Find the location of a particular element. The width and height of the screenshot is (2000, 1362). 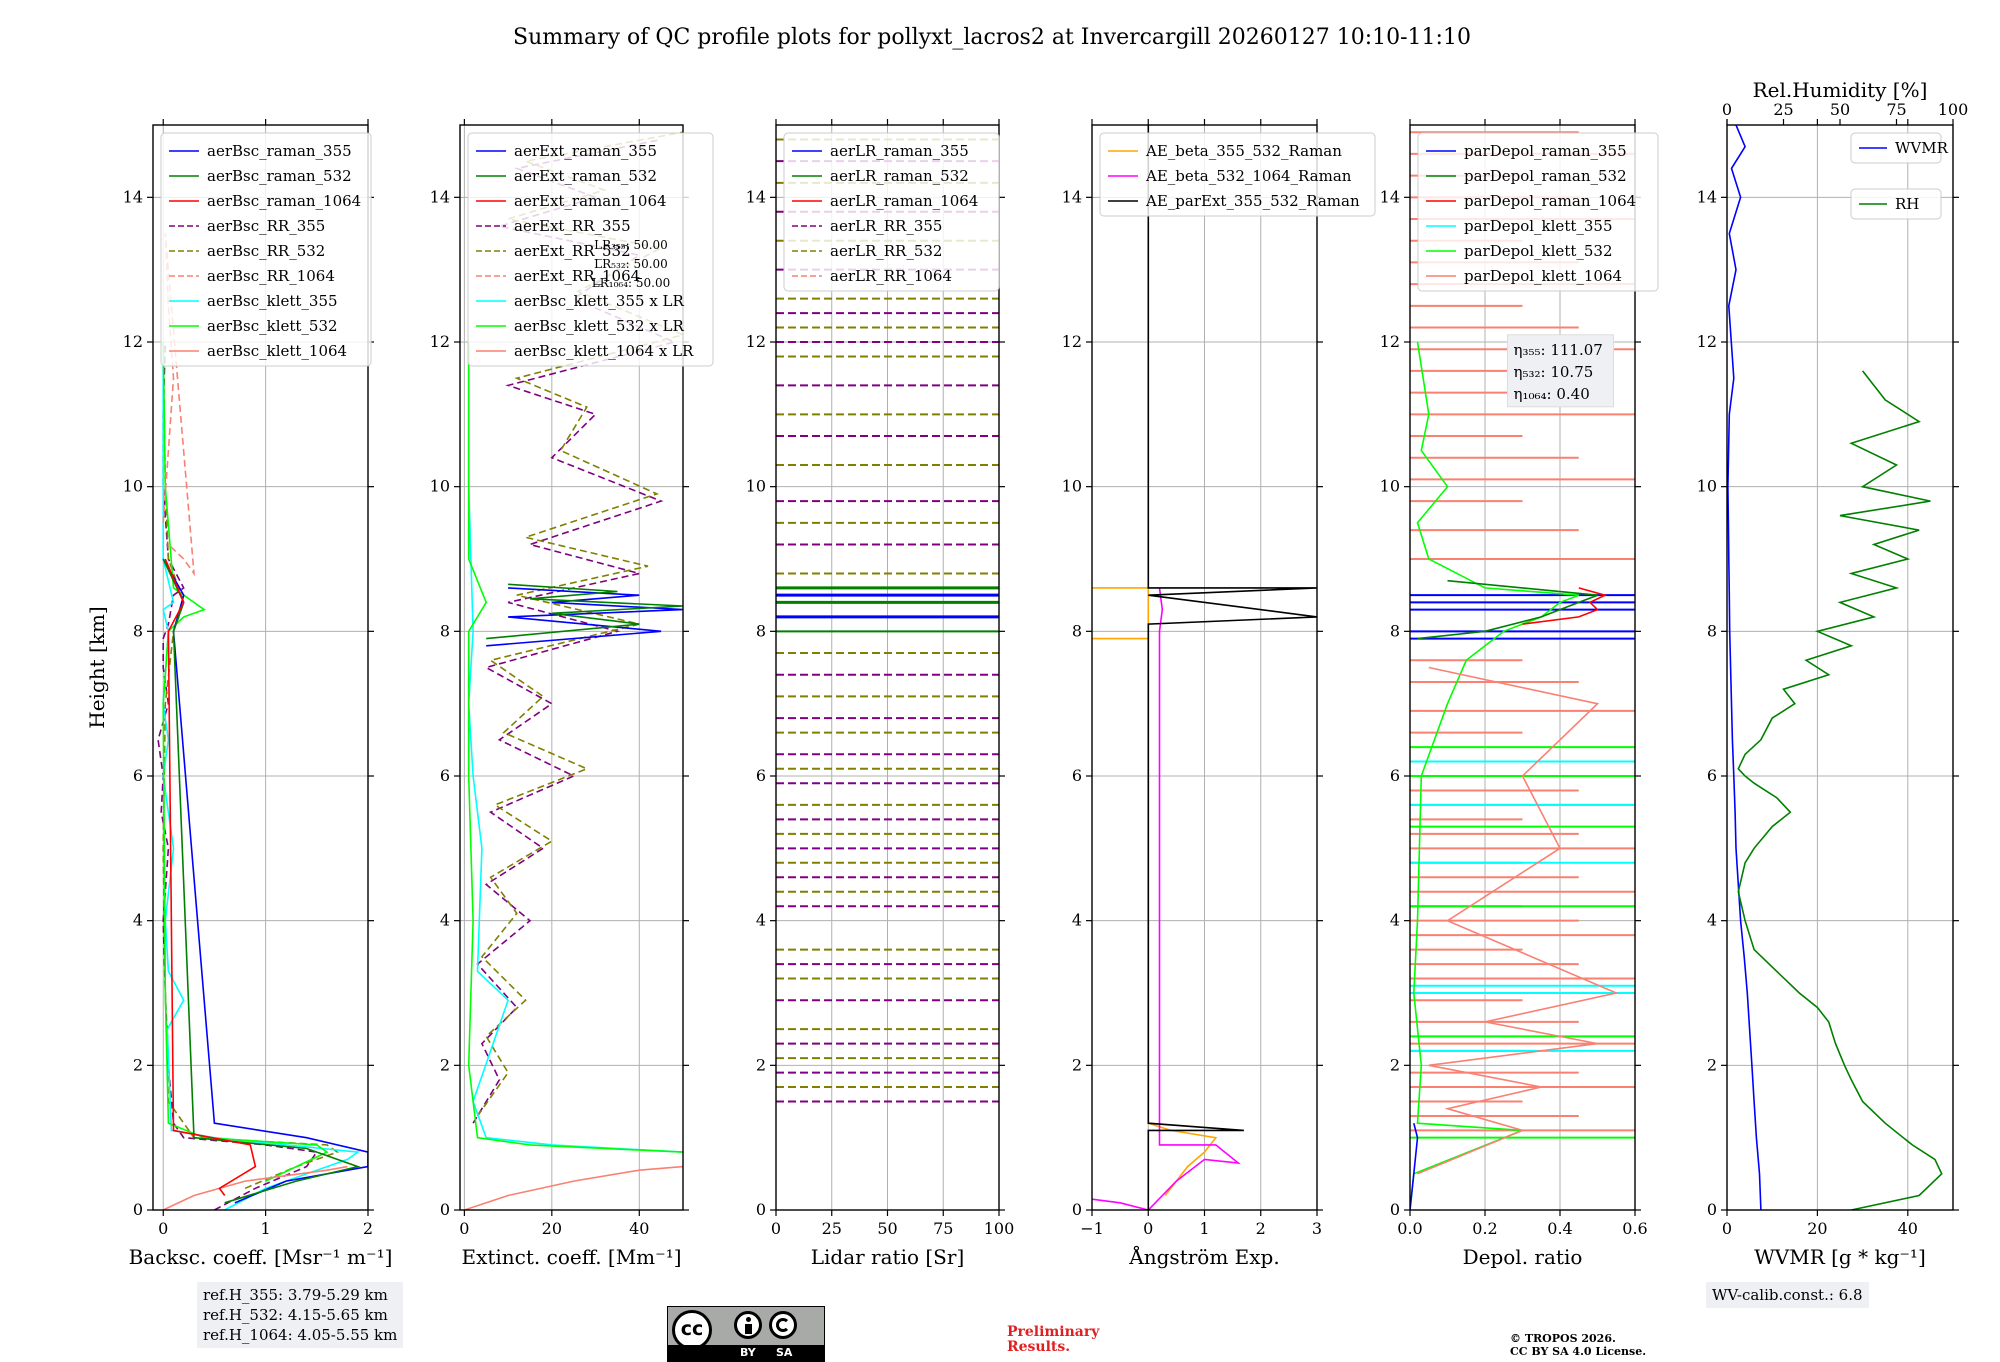

cc-icon: cc is located at coordinates (692, 1330).